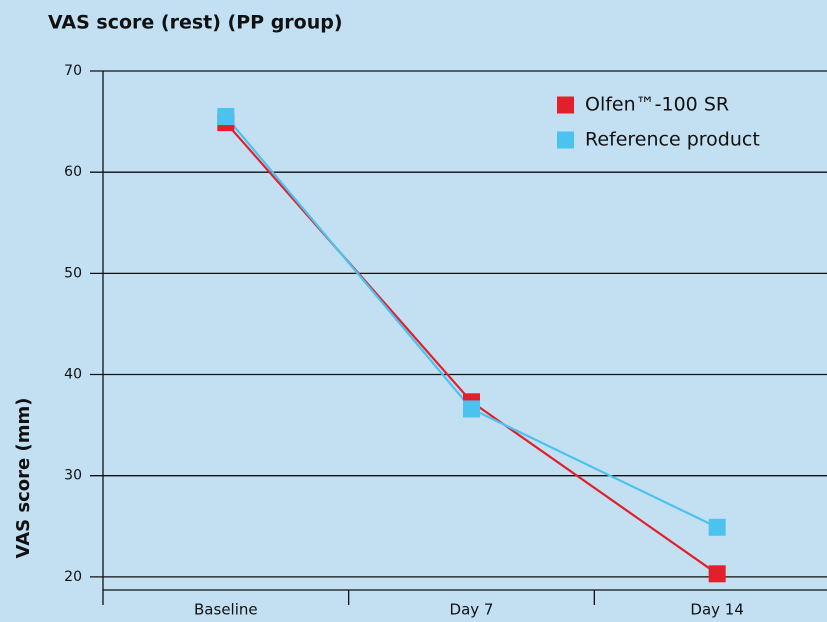  What do you see at coordinates (226, 610) in the screenshot?
I see `x-tick-label: Baseline` at bounding box center [226, 610].